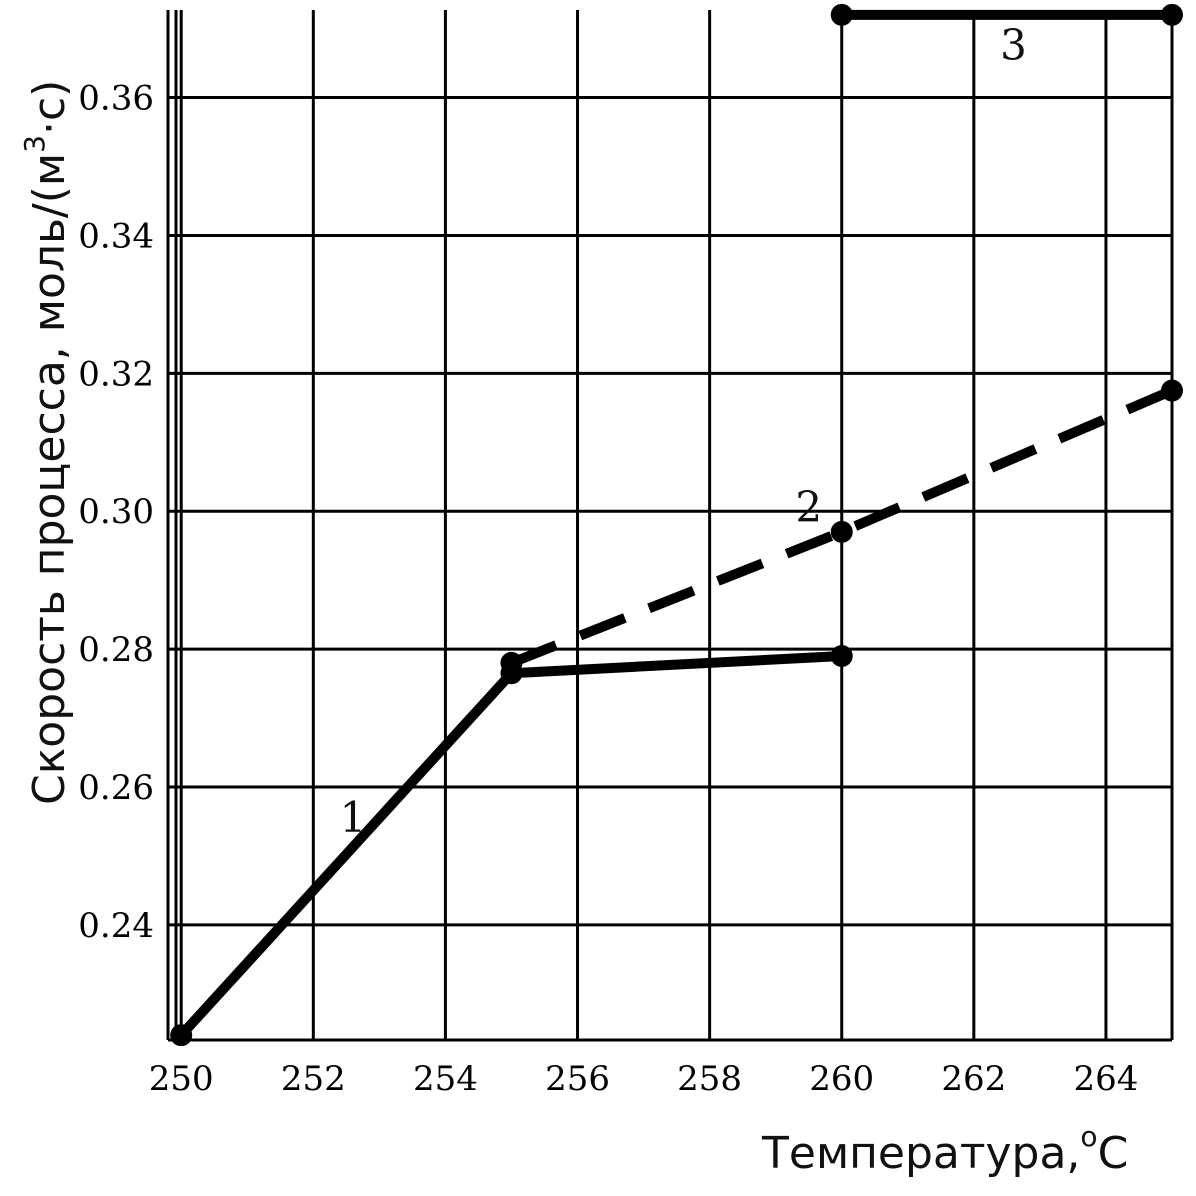 This screenshot has width=1196, height=1196. Describe the element at coordinates (116, 99) in the screenshot. I see `y-tick-label: 0.36` at that location.